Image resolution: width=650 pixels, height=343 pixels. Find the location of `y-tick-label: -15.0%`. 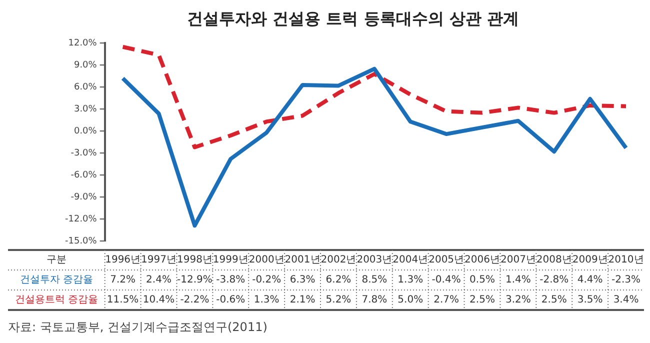

y-tick-label: -15.0% is located at coordinates (81, 241).